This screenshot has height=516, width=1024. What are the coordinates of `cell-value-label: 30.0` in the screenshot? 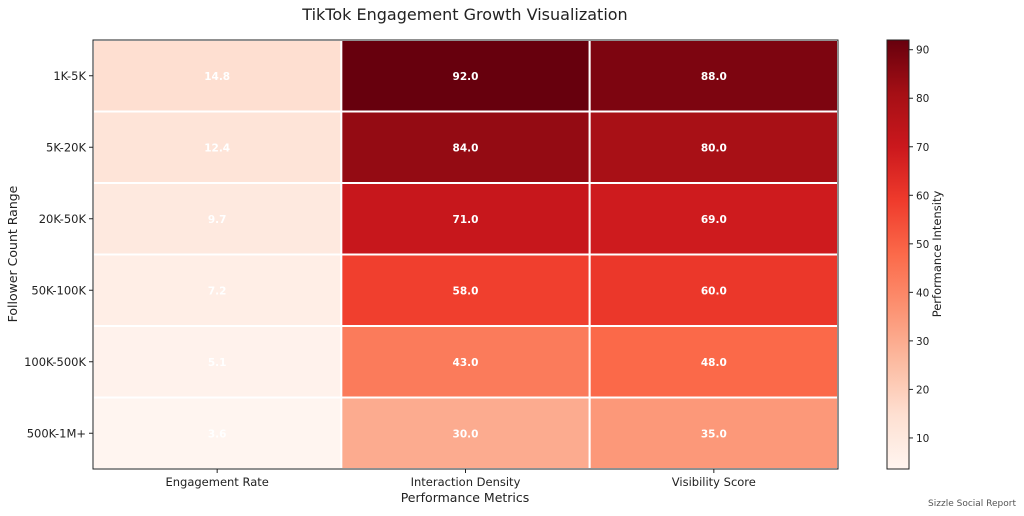 It's located at (466, 434).